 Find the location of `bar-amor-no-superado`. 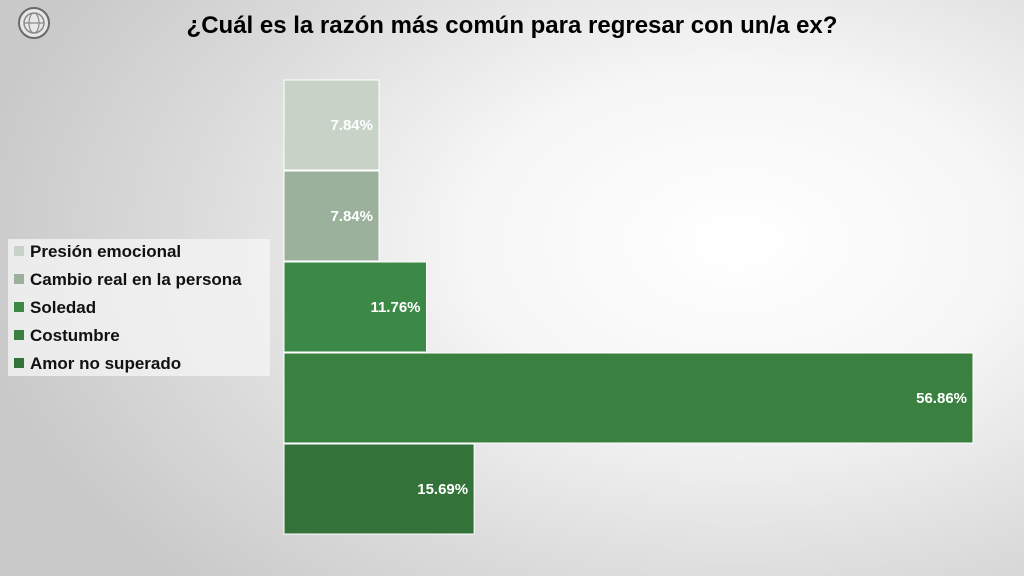

bar-amor-no-superado is located at coordinates (628, 398).